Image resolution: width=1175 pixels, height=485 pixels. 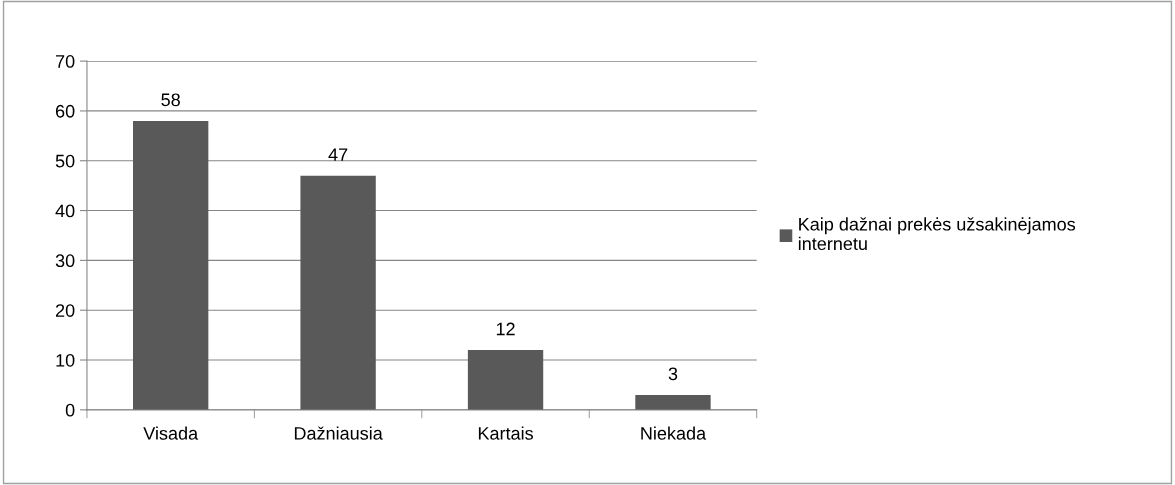 What do you see at coordinates (65, 360) in the screenshot?
I see `y-tick-label: 10` at bounding box center [65, 360].